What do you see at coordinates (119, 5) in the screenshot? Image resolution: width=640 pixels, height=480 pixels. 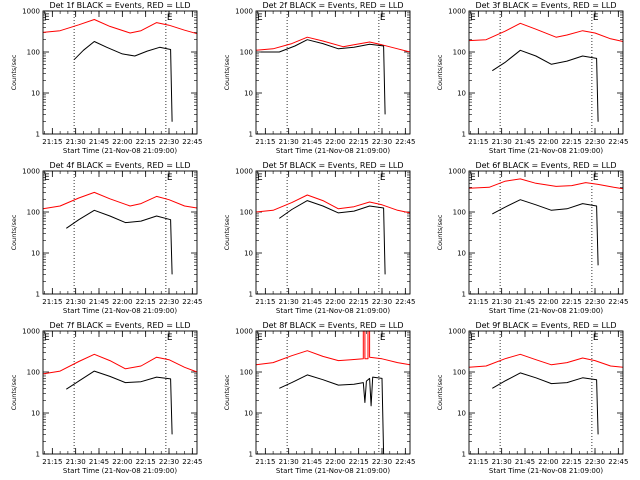 I see `panel-title: Det 1f BLACK = Events, RED = LLD` at bounding box center [119, 5].